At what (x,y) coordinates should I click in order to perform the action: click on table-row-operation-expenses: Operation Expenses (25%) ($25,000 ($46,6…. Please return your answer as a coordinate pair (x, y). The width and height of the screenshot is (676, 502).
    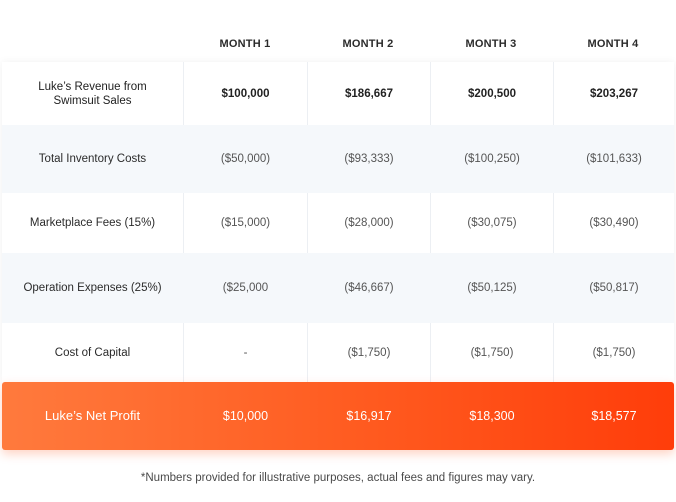
    Looking at the image, I should click on (338, 288).